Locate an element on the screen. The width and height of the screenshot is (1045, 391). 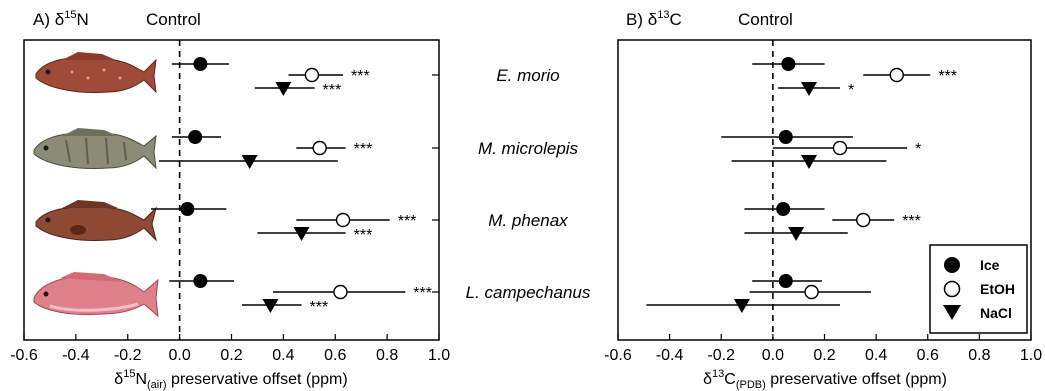
panel-b-tick-label-5: 0.4 is located at coordinates (876, 355).